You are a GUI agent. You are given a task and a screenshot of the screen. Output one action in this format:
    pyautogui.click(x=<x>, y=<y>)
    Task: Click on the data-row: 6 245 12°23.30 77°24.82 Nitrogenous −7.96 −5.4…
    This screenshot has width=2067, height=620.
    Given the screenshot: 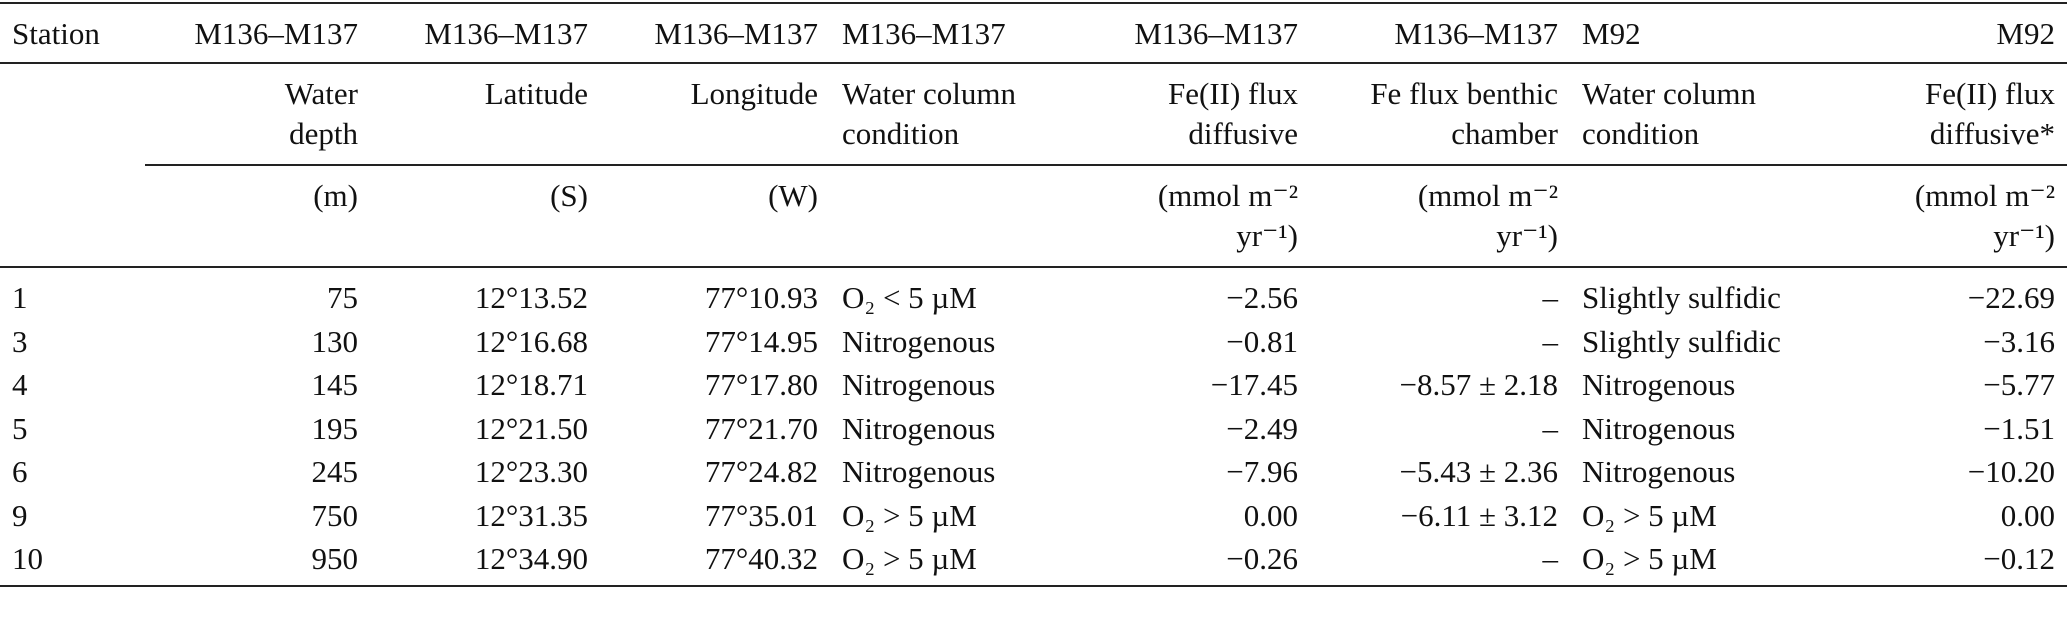 What is the action you would take?
    pyautogui.click(x=1033, y=472)
    